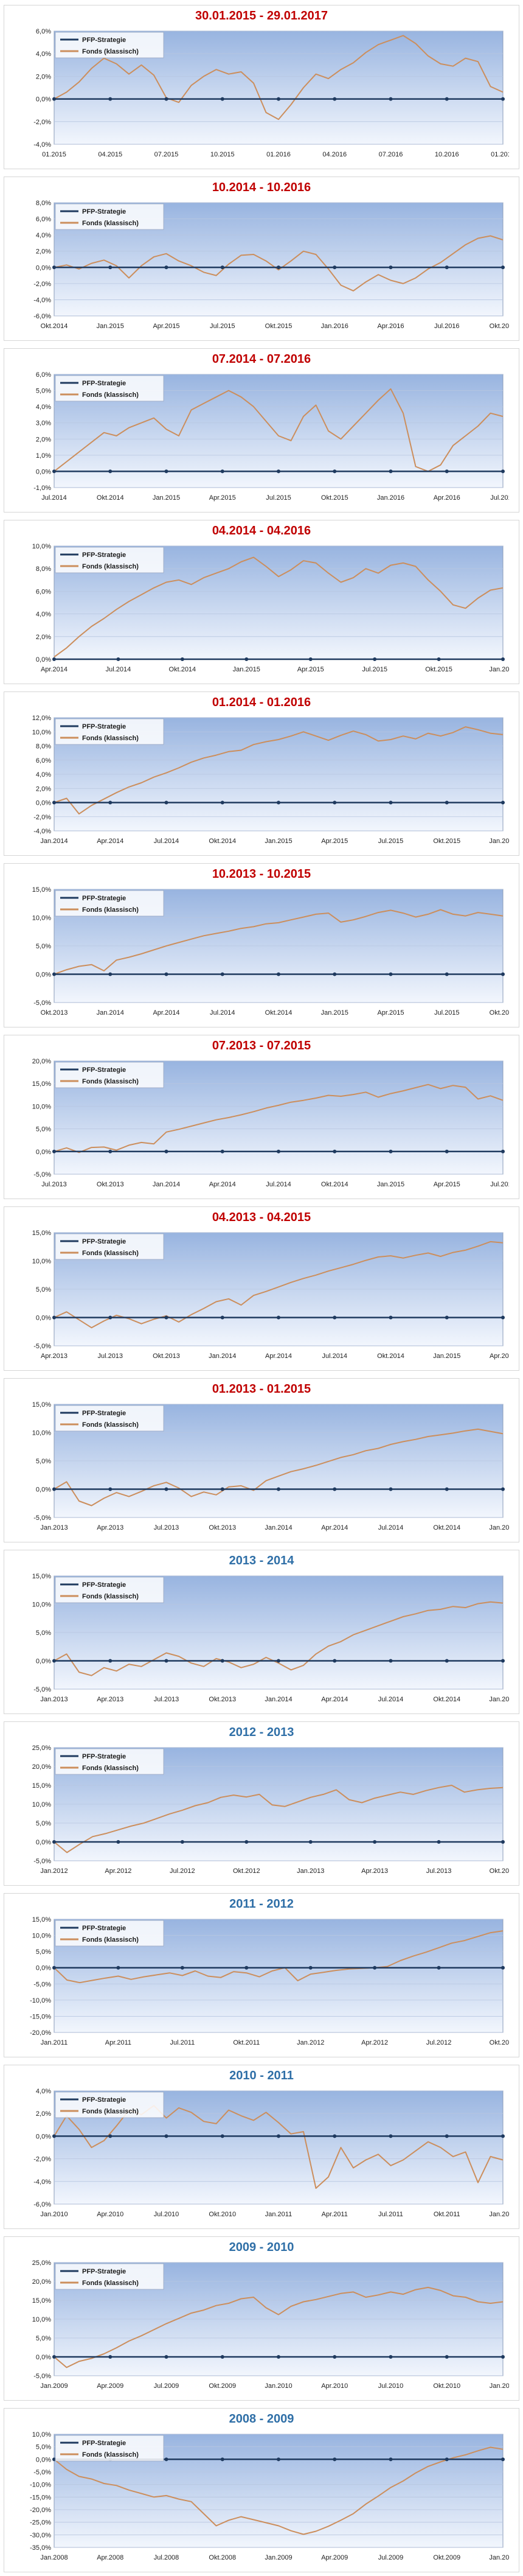  What do you see at coordinates (500, 498) in the screenshot?
I see `x-tick-label: Jul.2016` at bounding box center [500, 498].